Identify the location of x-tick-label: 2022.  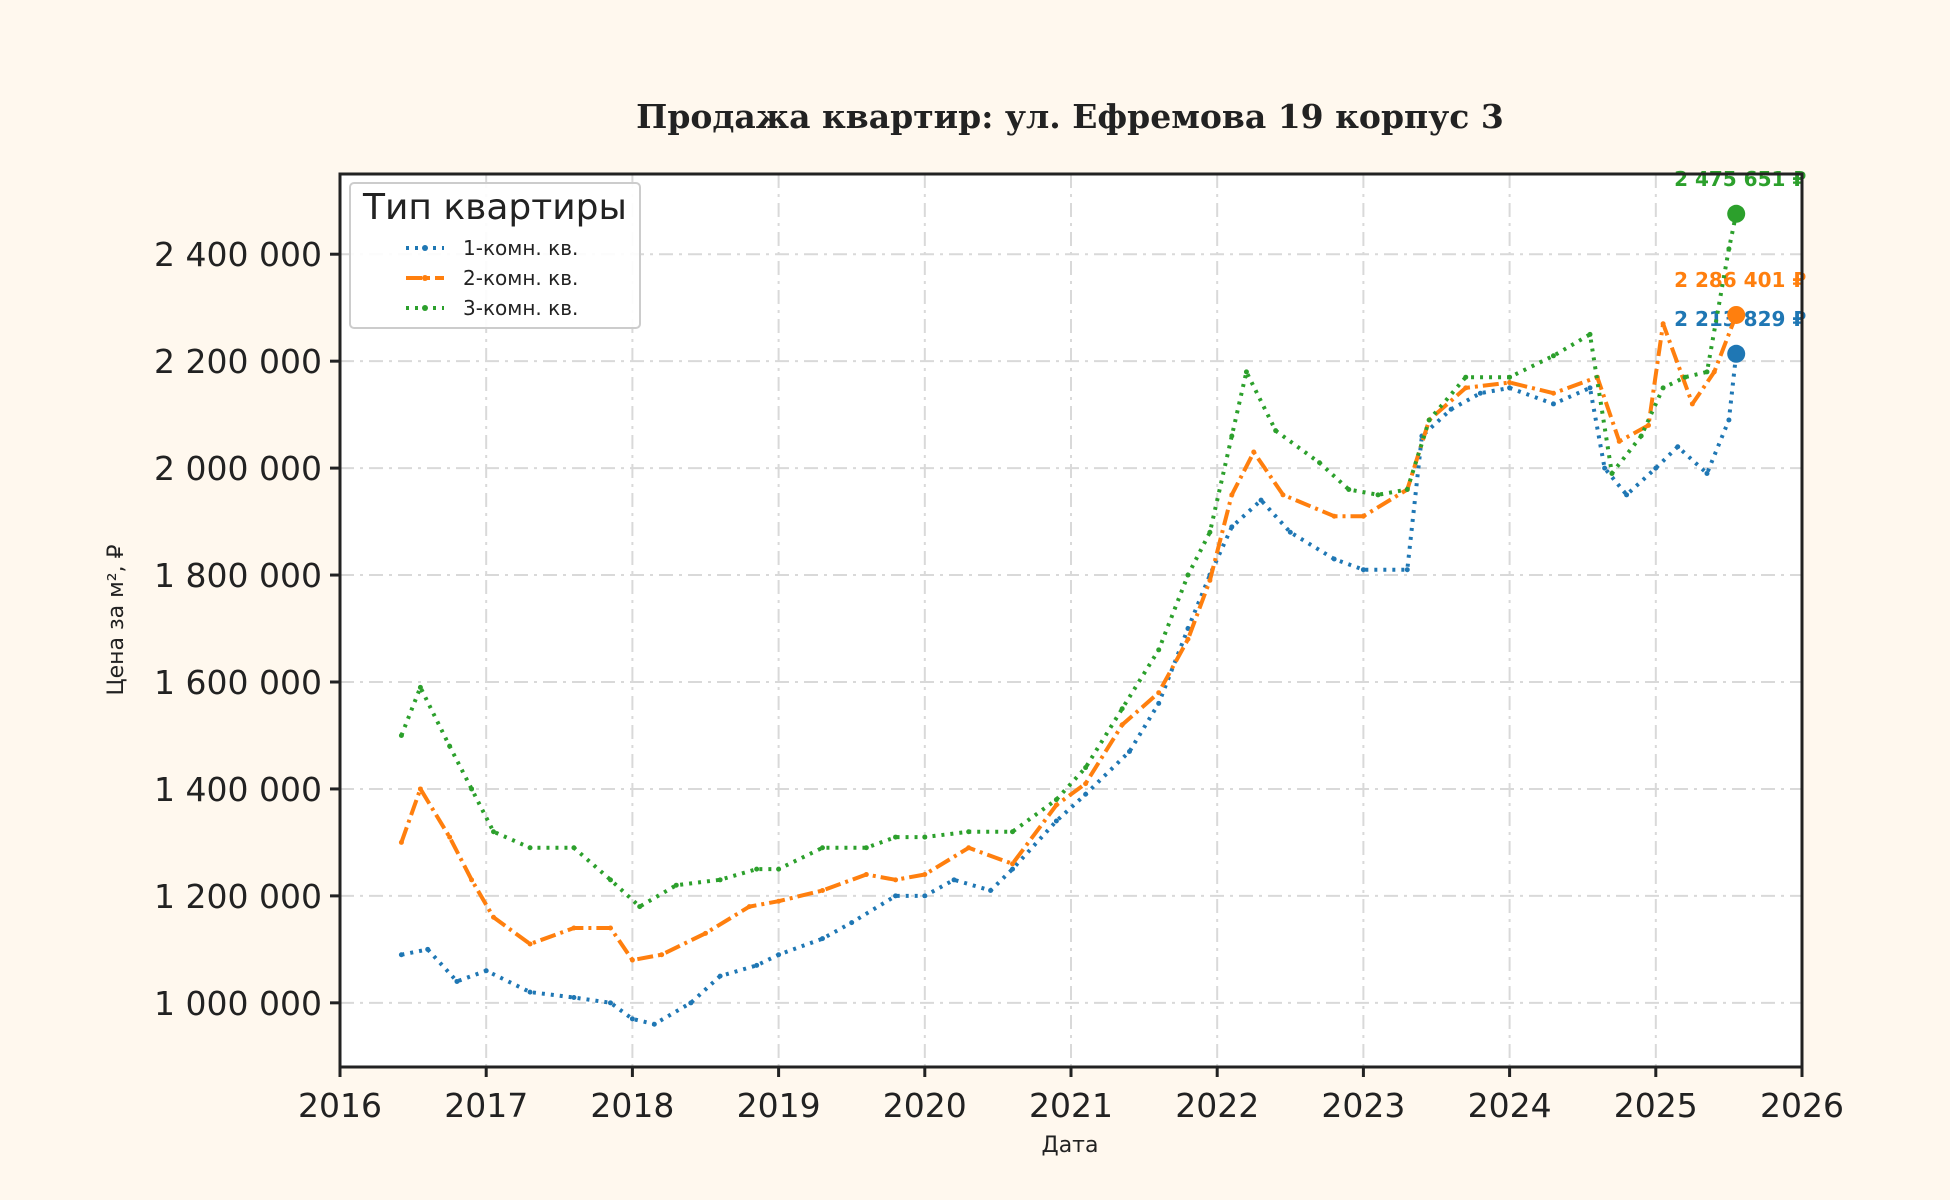
(1217, 1105).